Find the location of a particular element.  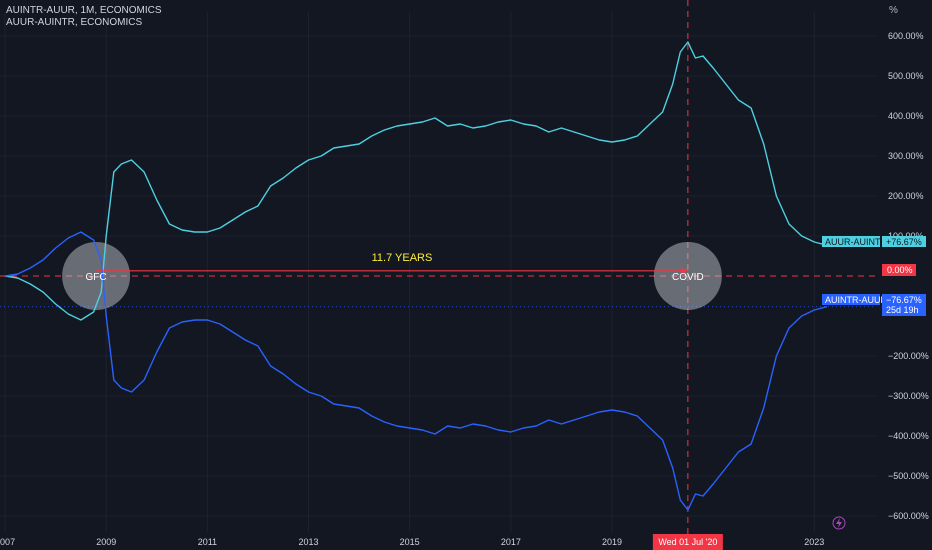

upper-series-tag: AUUR-AUINTR +76.67% is located at coordinates (874, 241).